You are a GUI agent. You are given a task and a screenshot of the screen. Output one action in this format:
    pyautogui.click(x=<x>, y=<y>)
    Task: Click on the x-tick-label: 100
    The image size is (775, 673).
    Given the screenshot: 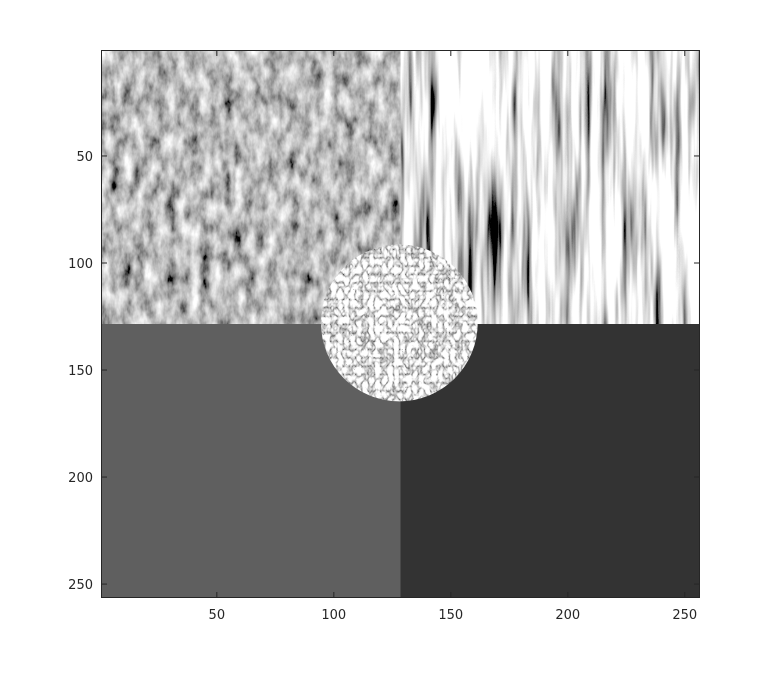 What is the action you would take?
    pyautogui.click(x=333, y=615)
    